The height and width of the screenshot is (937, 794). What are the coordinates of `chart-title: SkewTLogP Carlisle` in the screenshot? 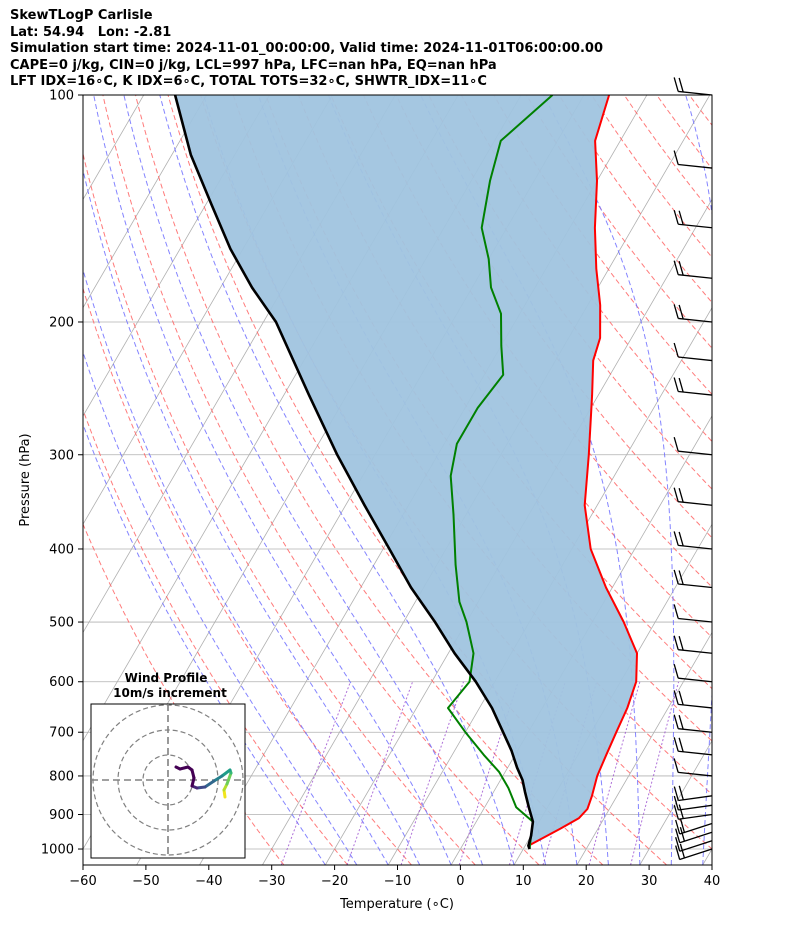 It's located at (81, 15).